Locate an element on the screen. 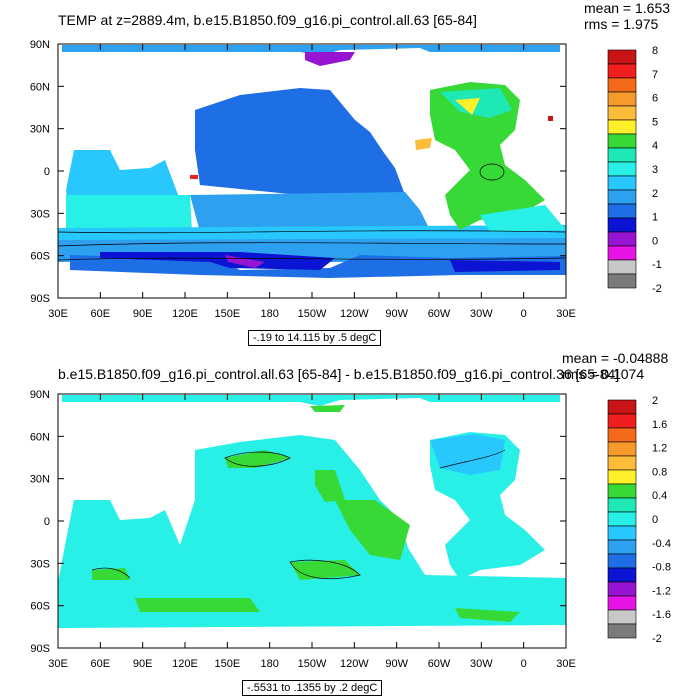 The image size is (700, 700). x-tick-label: 90E is located at coordinates (143, 664).